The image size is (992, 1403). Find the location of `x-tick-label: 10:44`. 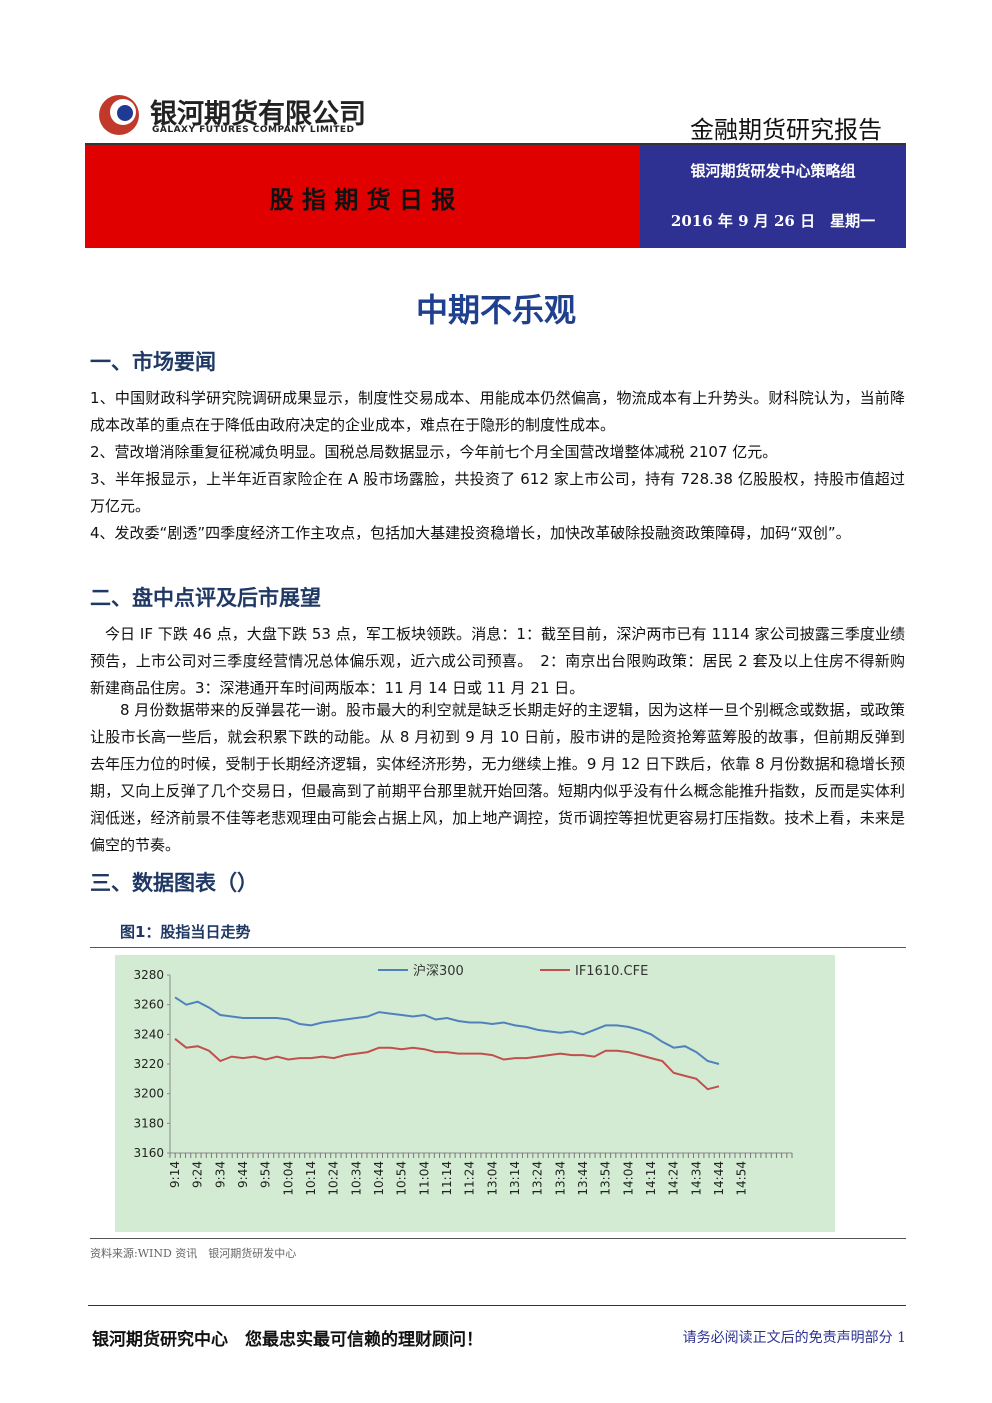

x-tick-label: 10:44 is located at coordinates (379, 1178).